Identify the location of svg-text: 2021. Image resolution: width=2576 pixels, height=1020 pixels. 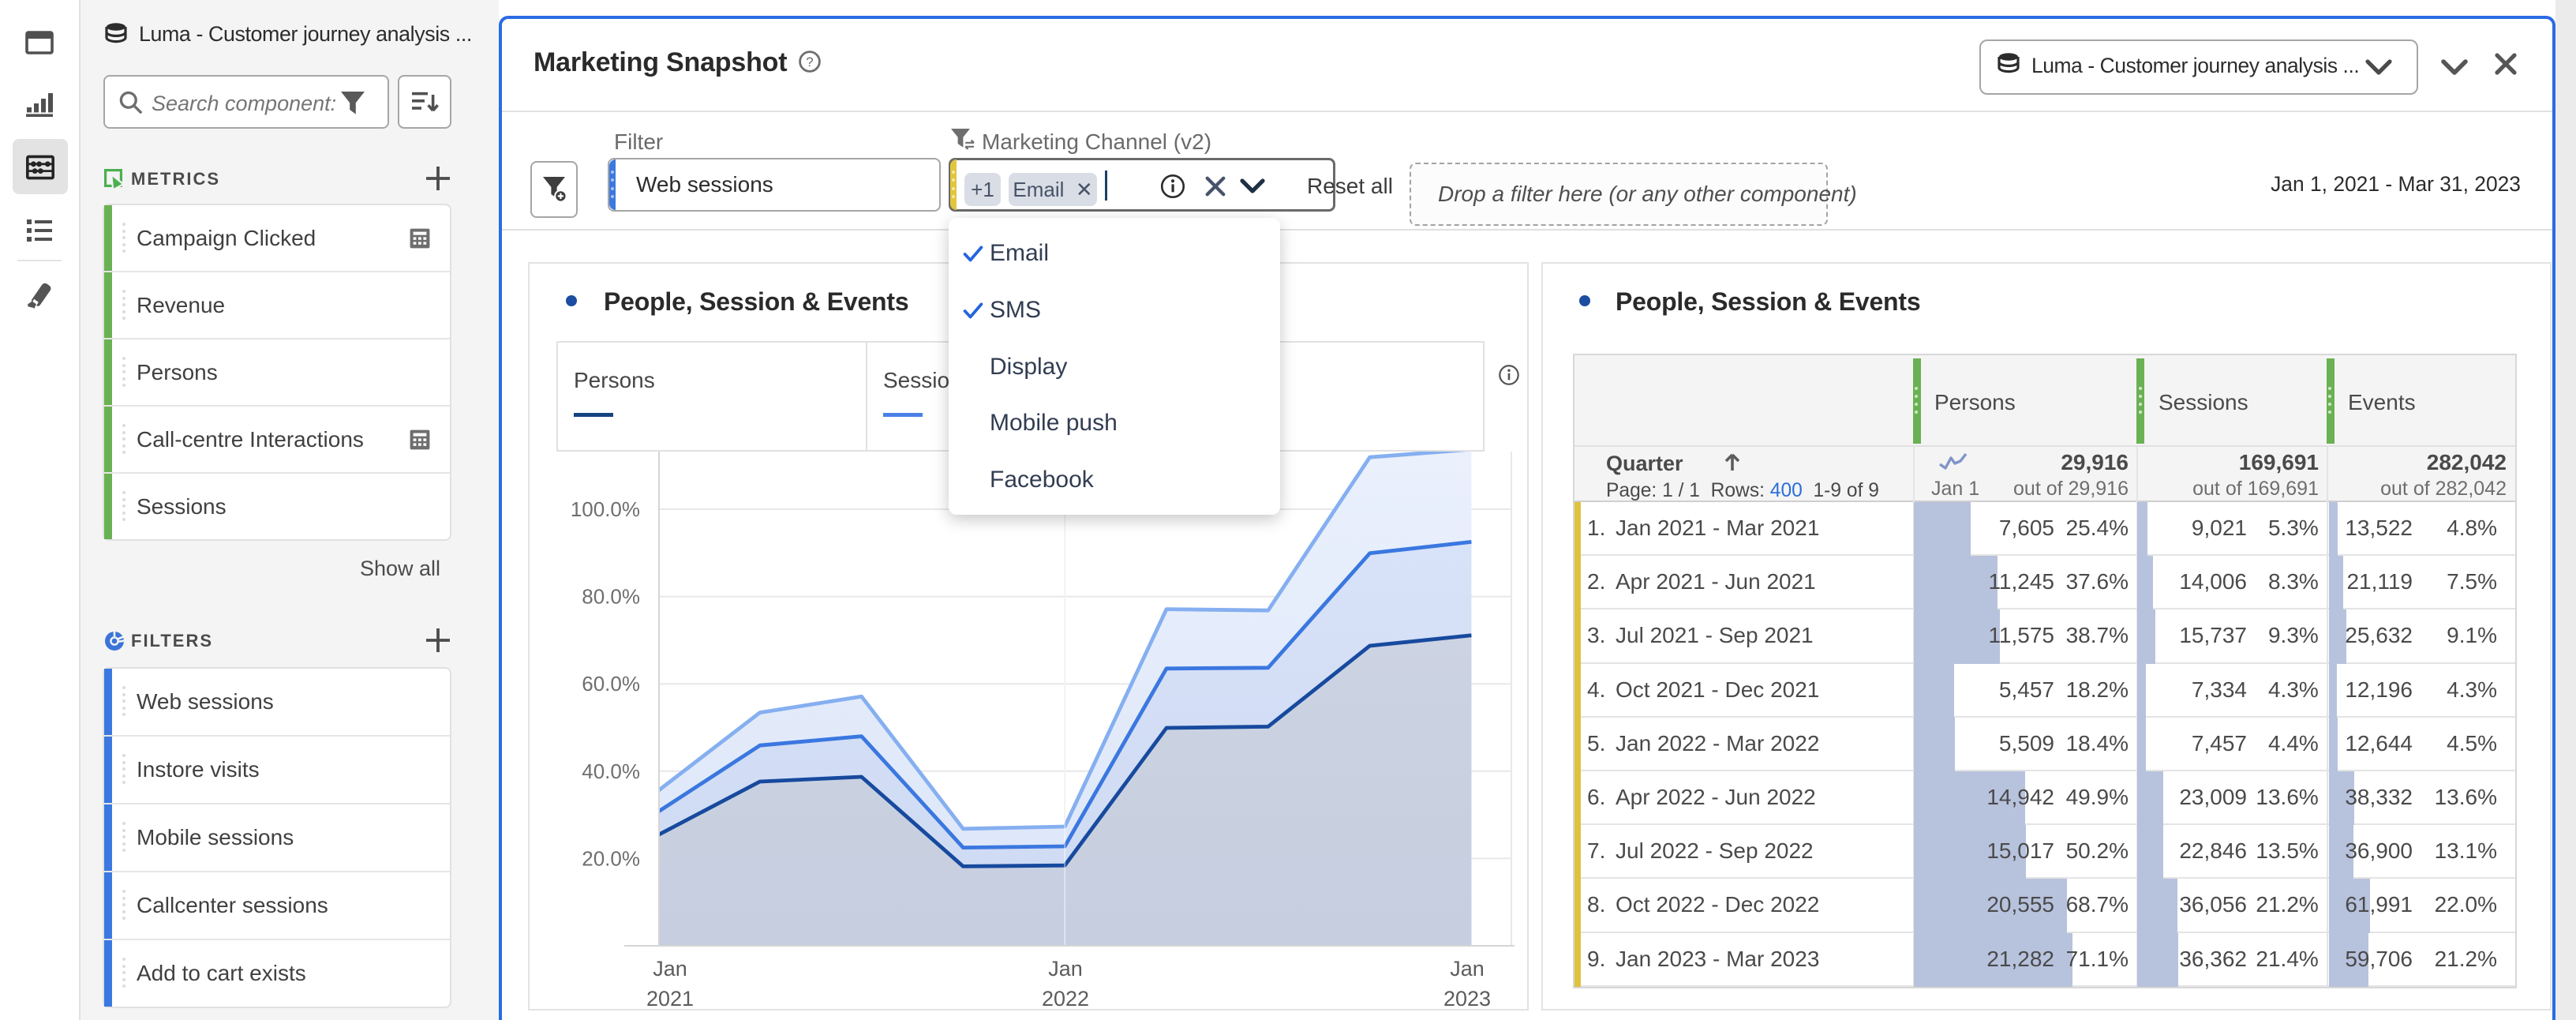
(670, 998).